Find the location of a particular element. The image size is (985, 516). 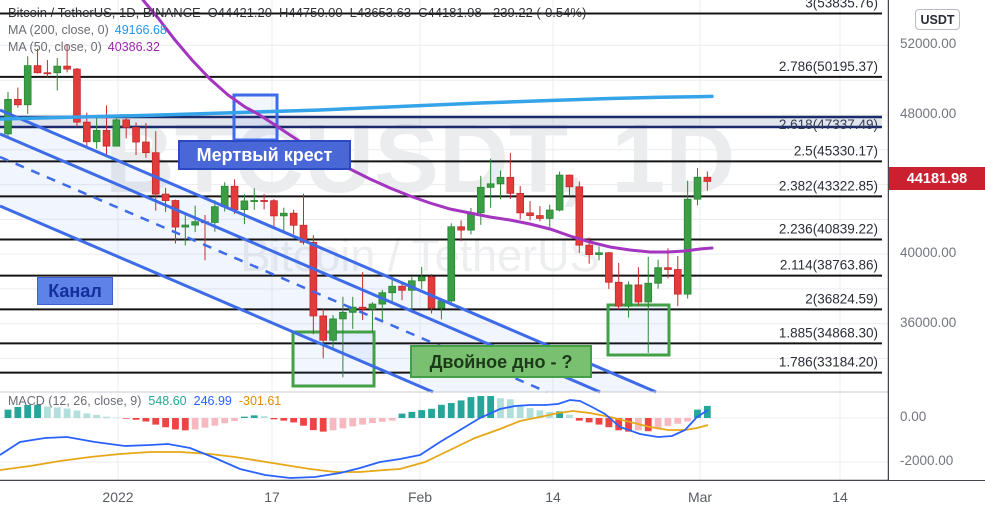

fib-level-label: 1.885(34868.30) is located at coordinates (828, 332).